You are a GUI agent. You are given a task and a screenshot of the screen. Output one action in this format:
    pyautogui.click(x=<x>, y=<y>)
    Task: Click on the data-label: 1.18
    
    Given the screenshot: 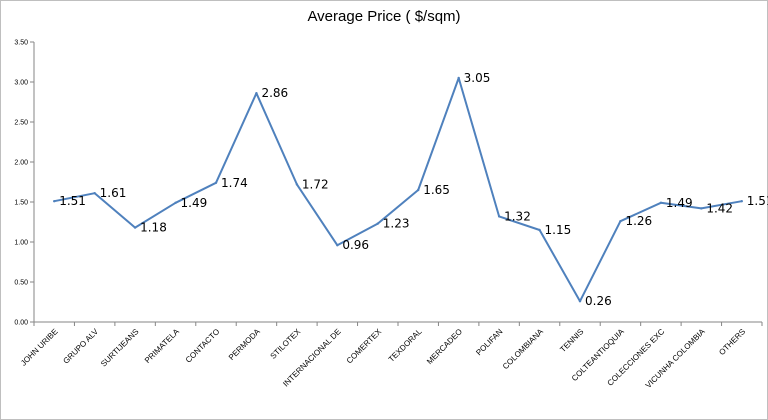 What is the action you would take?
    pyautogui.click(x=153, y=228)
    